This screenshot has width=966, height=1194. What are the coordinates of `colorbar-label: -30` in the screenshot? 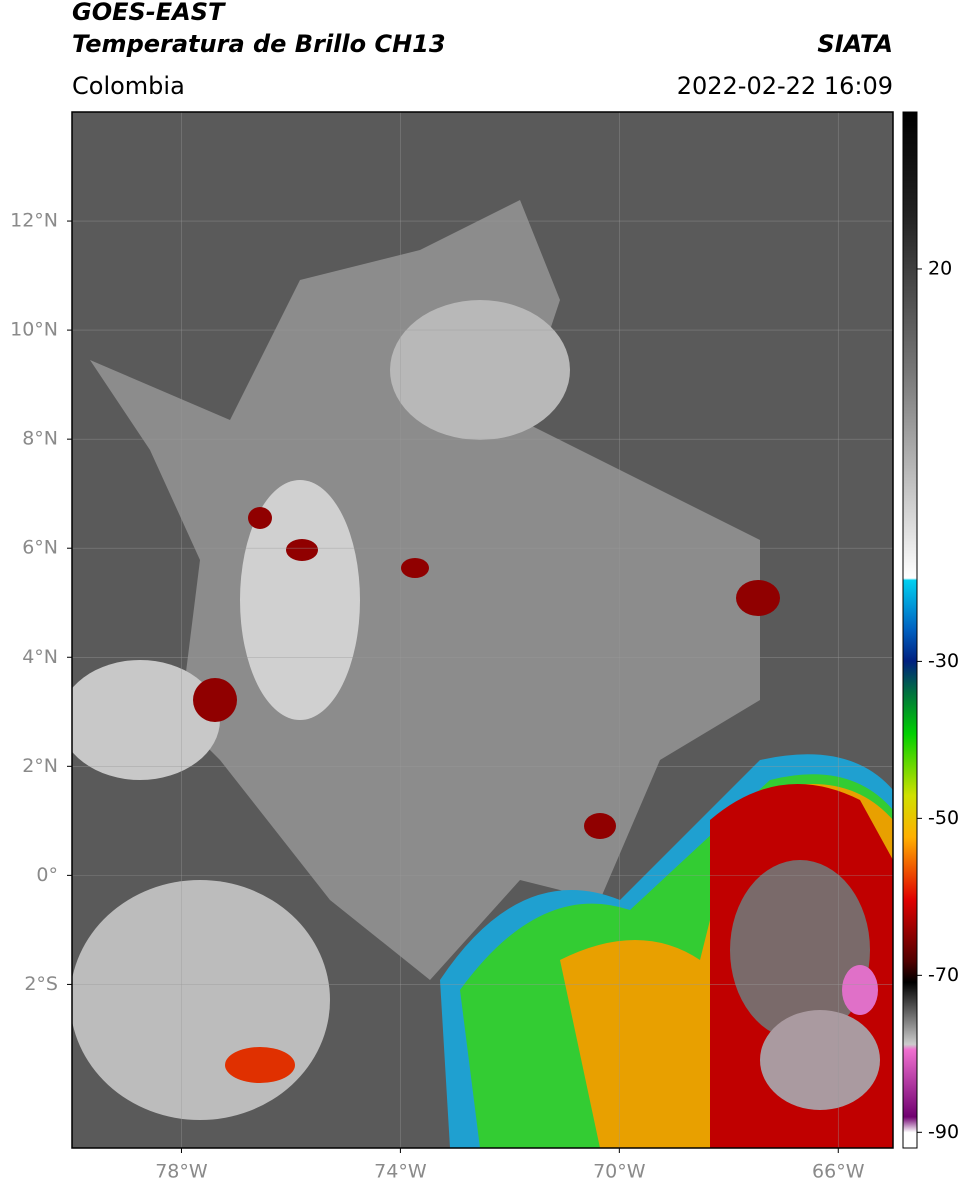 It's located at (943, 661).